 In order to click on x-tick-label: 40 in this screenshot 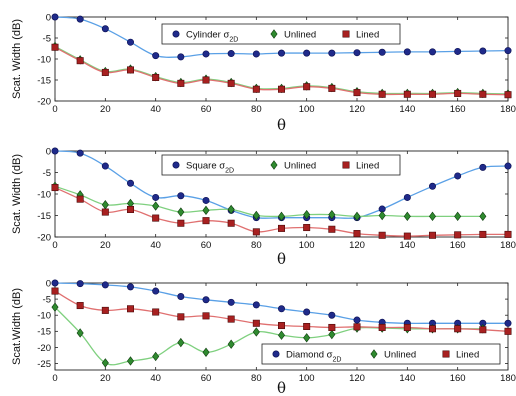, I will do `click(155, 245)`.